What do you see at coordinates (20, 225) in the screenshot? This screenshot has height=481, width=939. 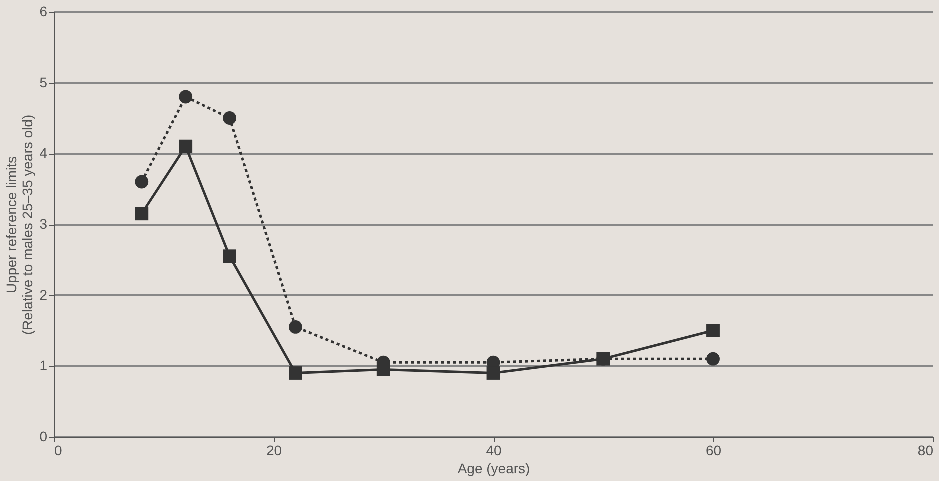 I see `y-axis-title: Upper reference limits (Relative to males 25–35 years old)` at bounding box center [20, 225].